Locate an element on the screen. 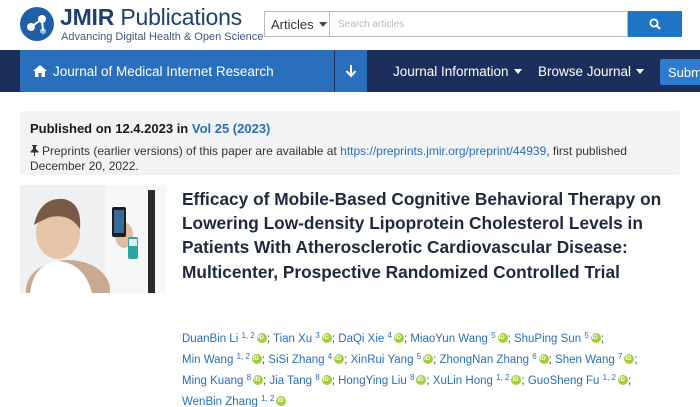 This screenshot has height=407, width=700. article-thumbnail is located at coordinates (93, 239).